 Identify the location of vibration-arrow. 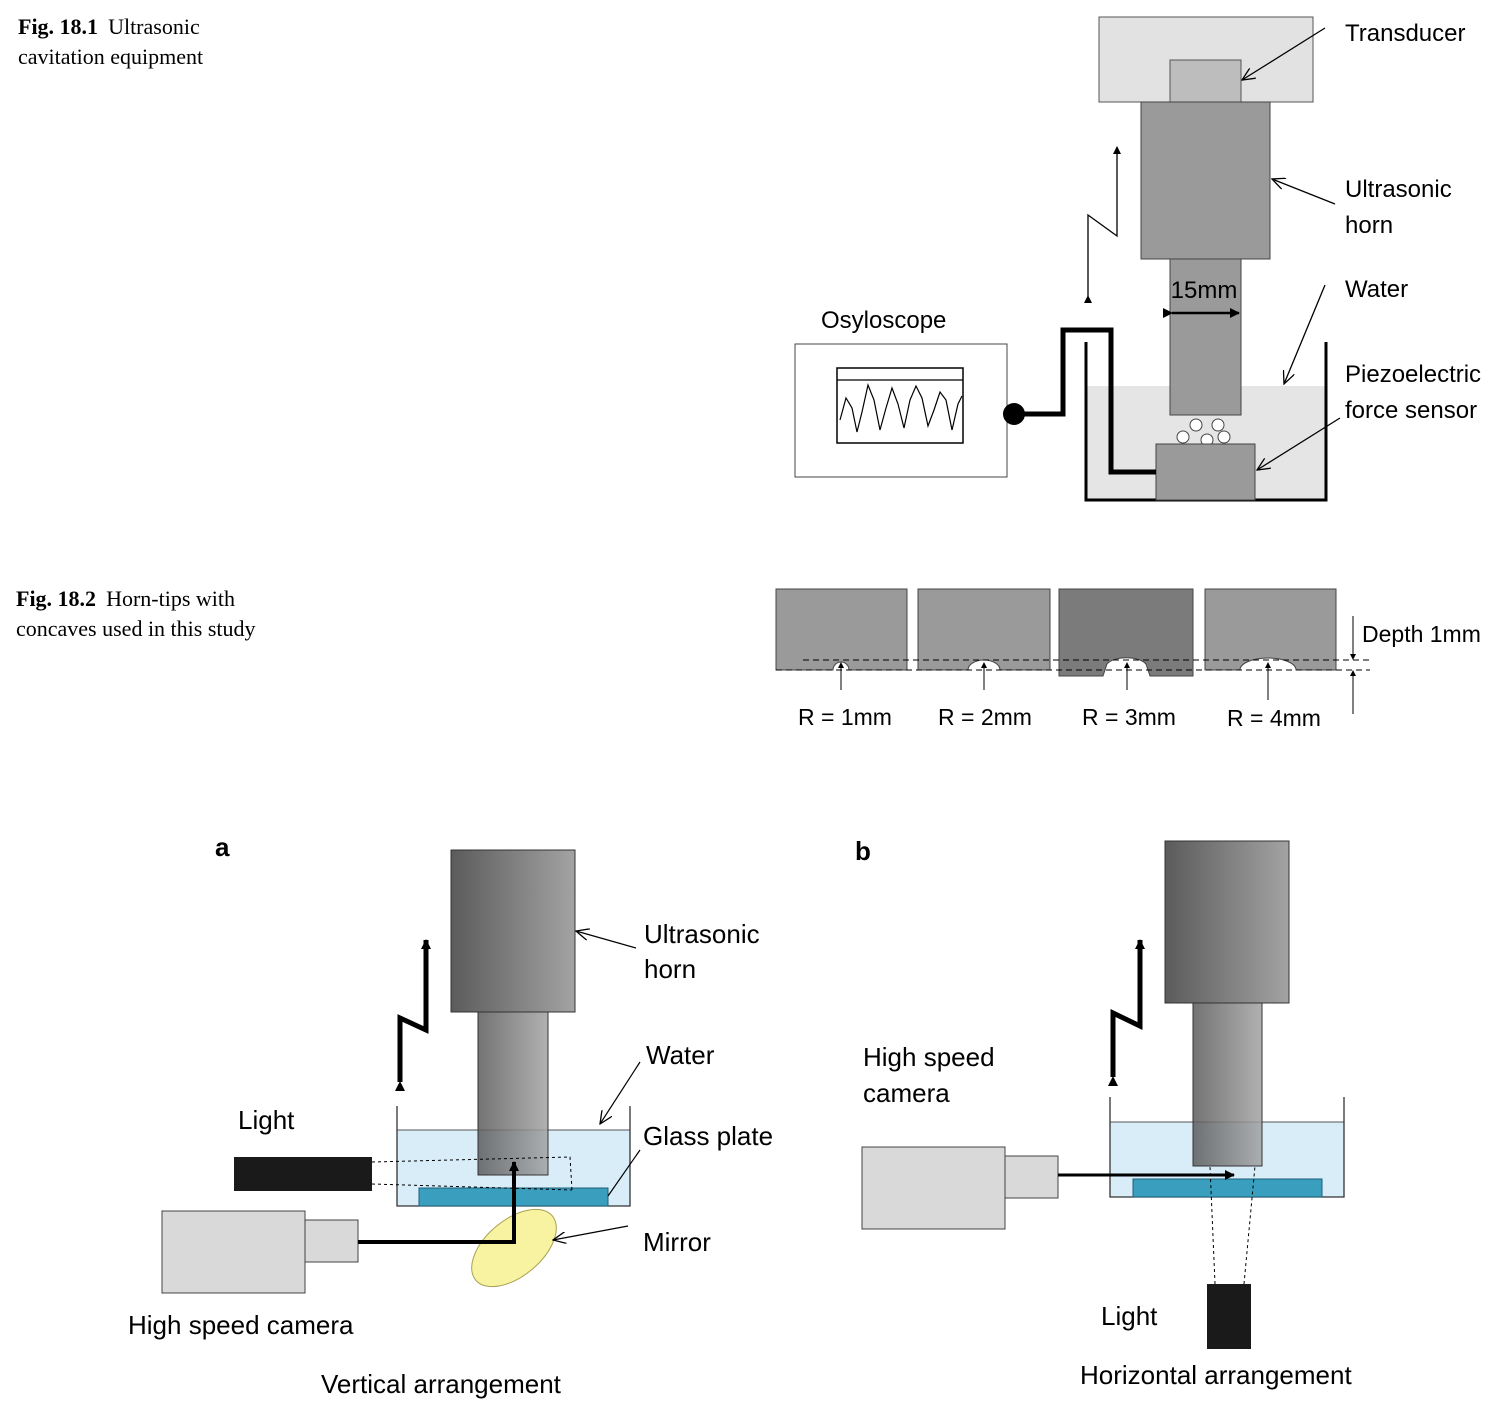
(1102, 224).